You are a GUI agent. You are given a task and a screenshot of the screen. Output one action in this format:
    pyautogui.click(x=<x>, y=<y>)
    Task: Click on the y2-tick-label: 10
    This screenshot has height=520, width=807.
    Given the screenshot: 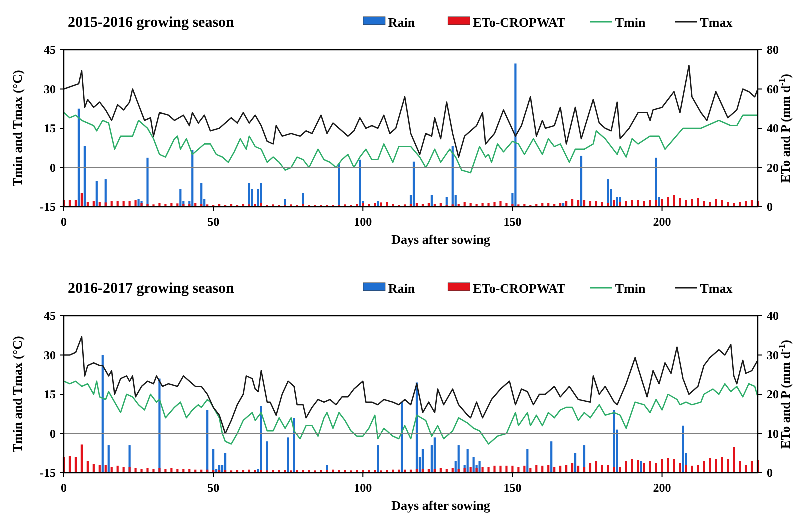 What is the action you would take?
    pyautogui.click(x=773, y=433)
    